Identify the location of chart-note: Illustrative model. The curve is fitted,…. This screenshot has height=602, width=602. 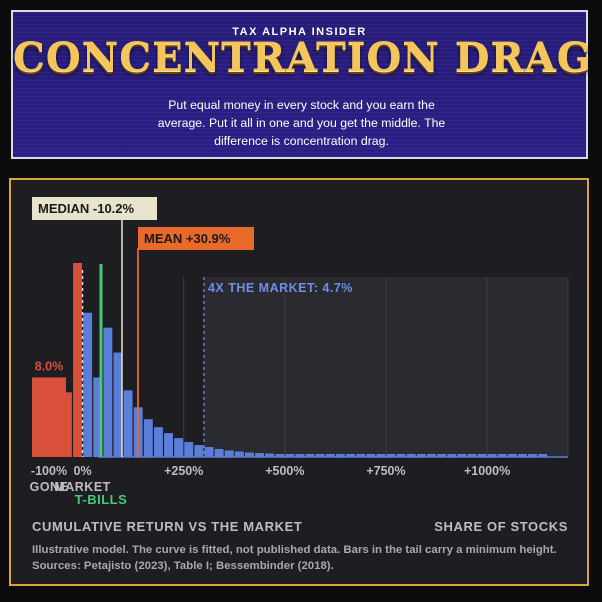
(306, 558).